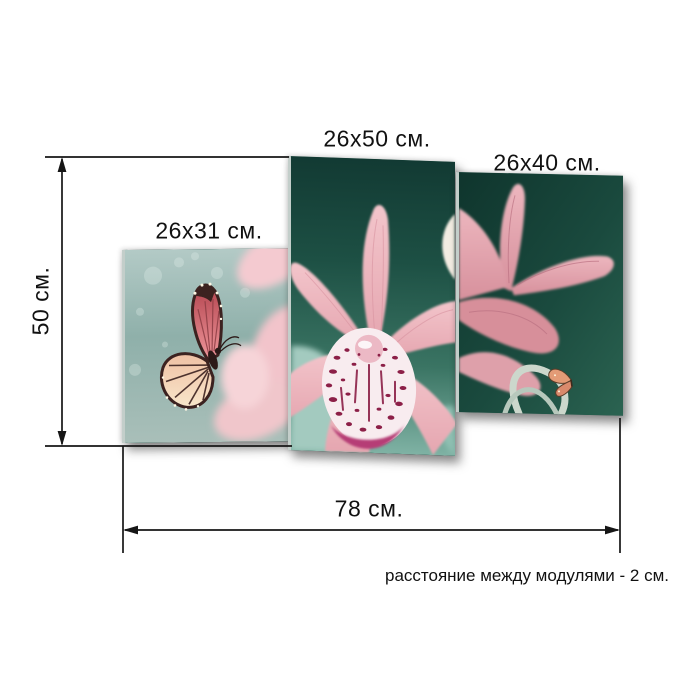 This screenshot has height=700, width=700. What do you see at coordinates (535, 390) in the screenshot?
I see `stems` at bounding box center [535, 390].